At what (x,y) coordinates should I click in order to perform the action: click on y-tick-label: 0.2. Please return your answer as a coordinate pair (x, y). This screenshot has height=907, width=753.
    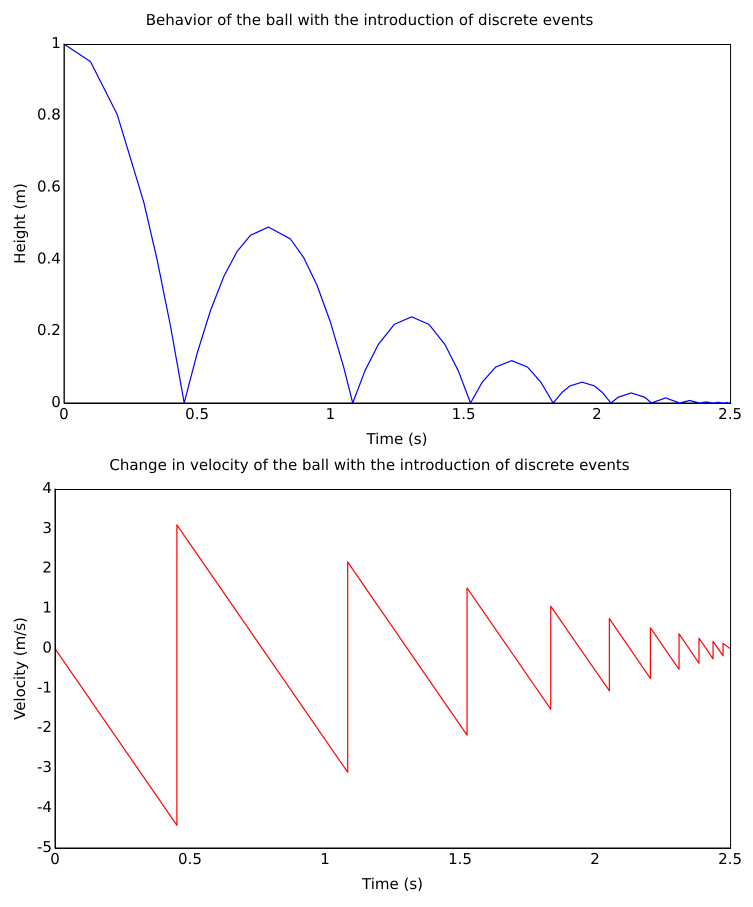
    Looking at the image, I should click on (48, 330).